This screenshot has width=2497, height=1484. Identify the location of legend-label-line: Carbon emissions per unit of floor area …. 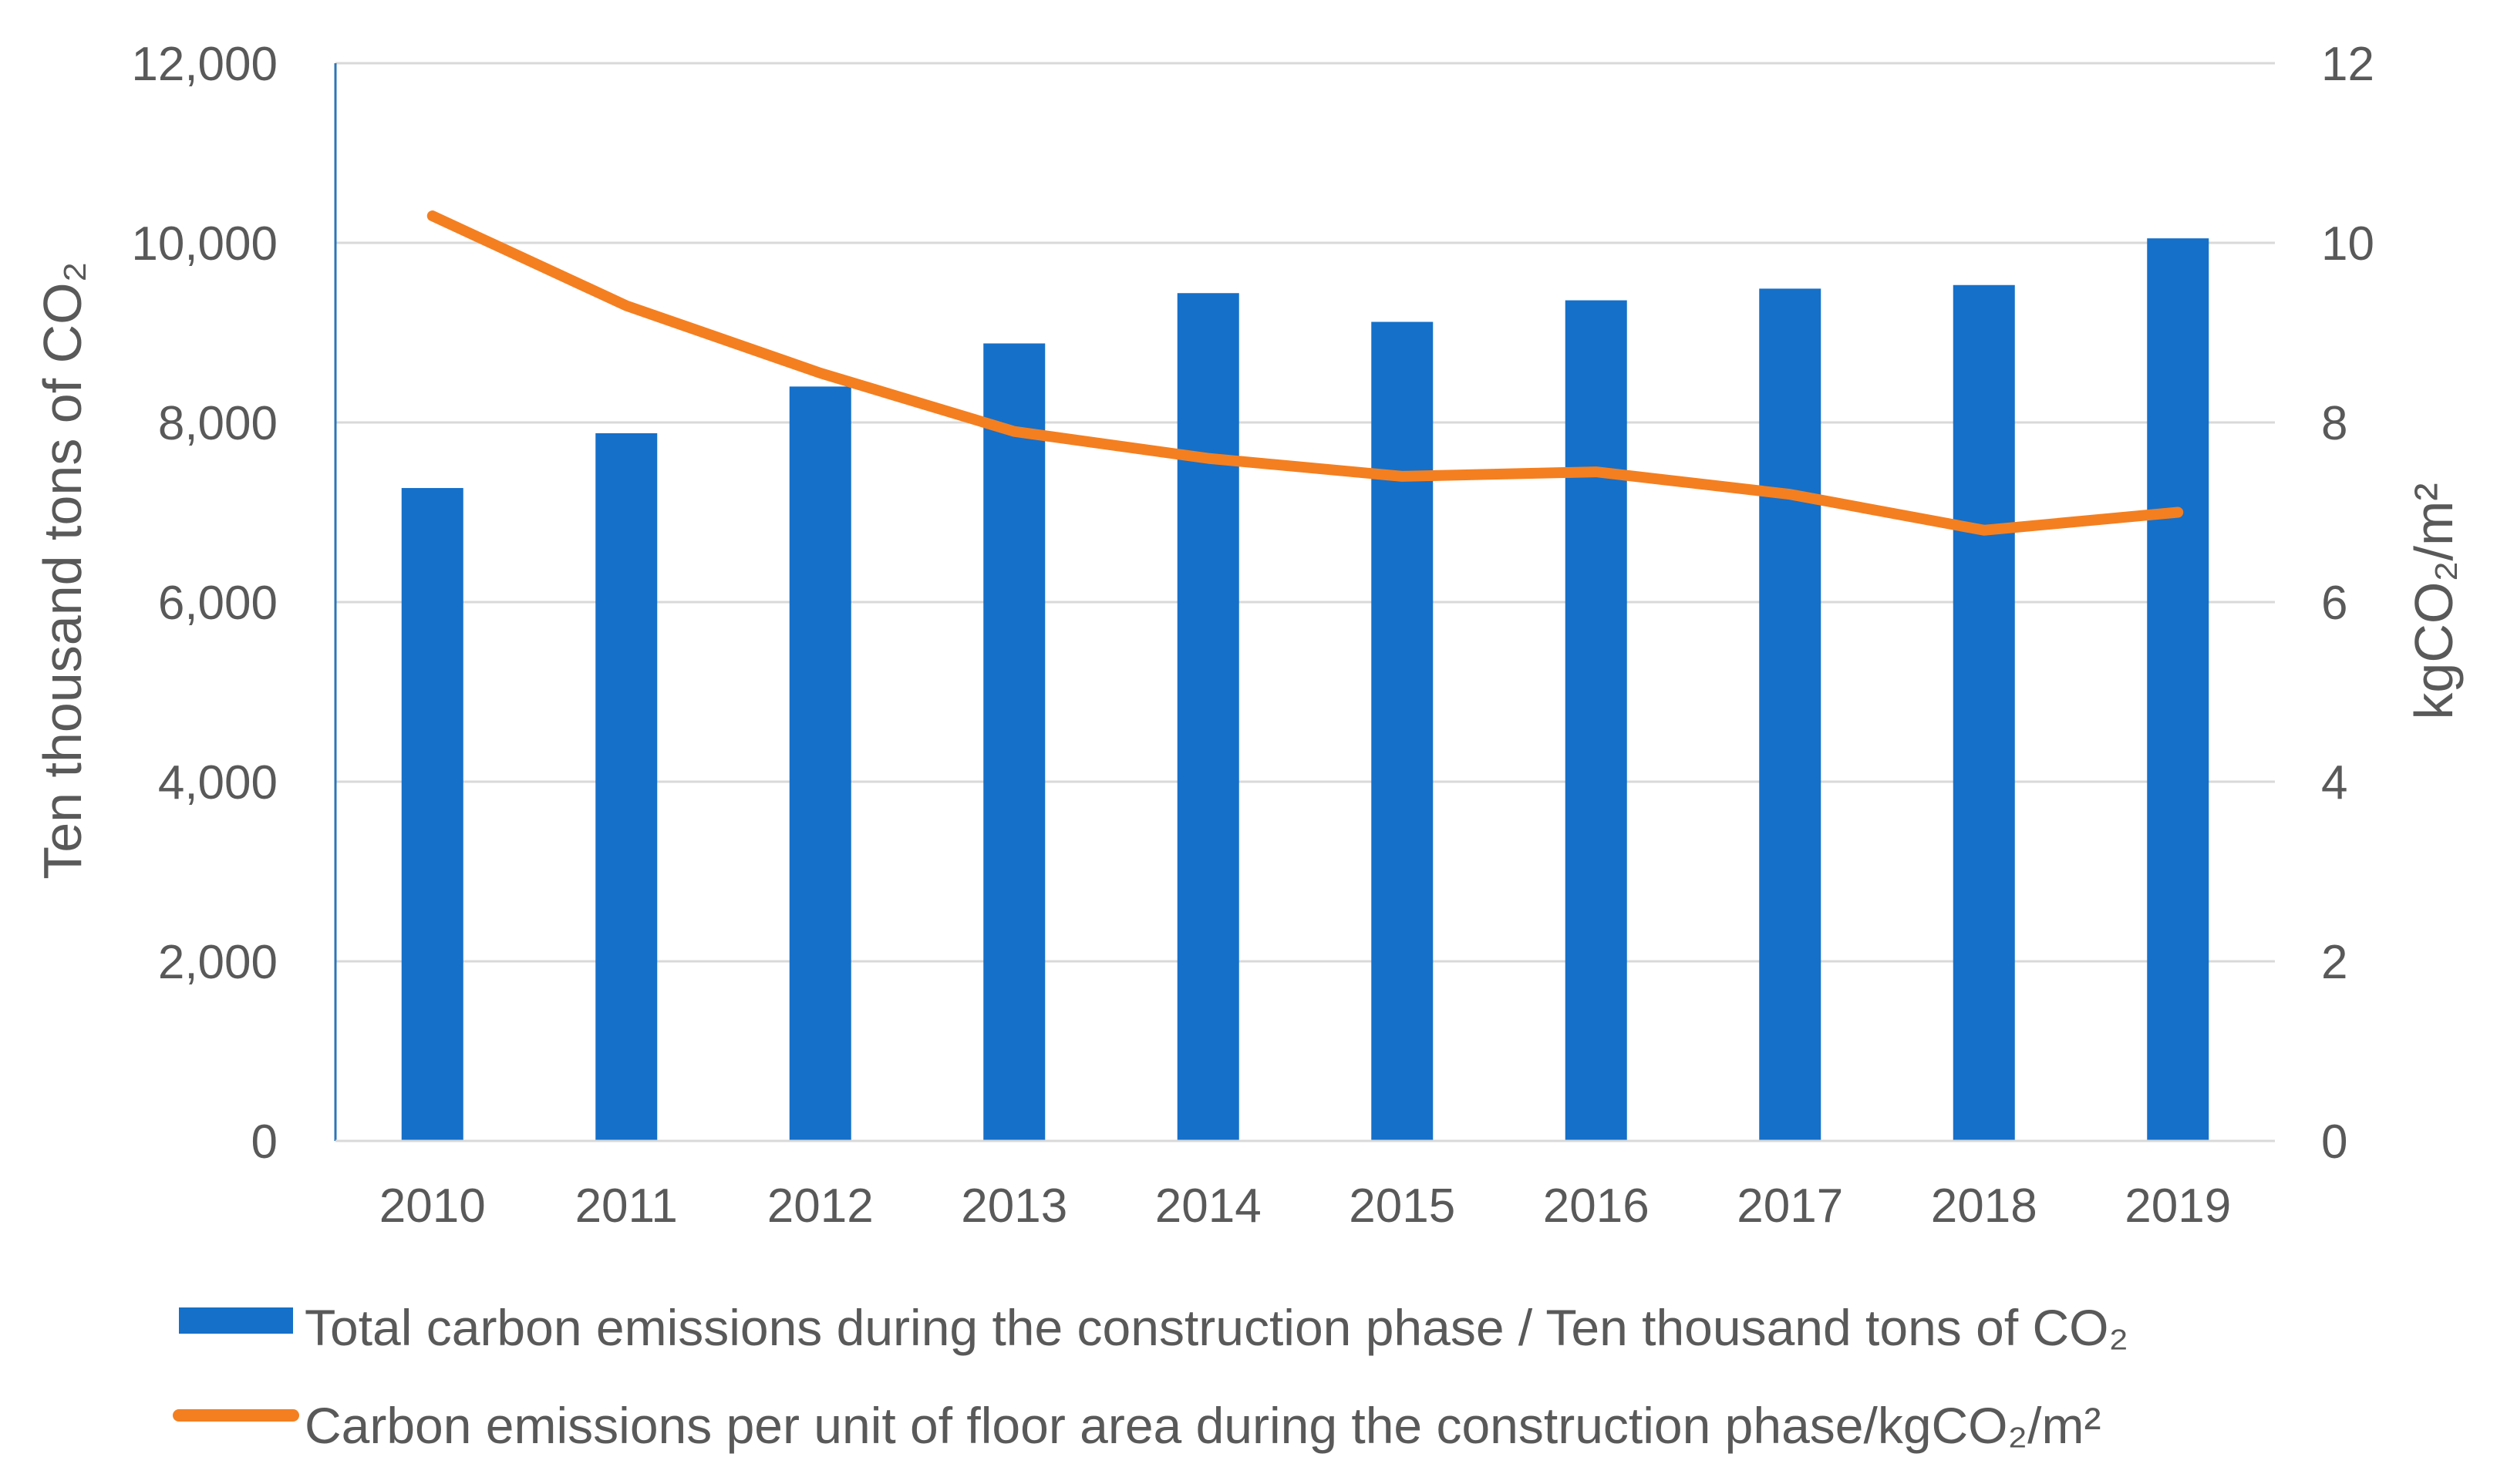
(1203, 1425).